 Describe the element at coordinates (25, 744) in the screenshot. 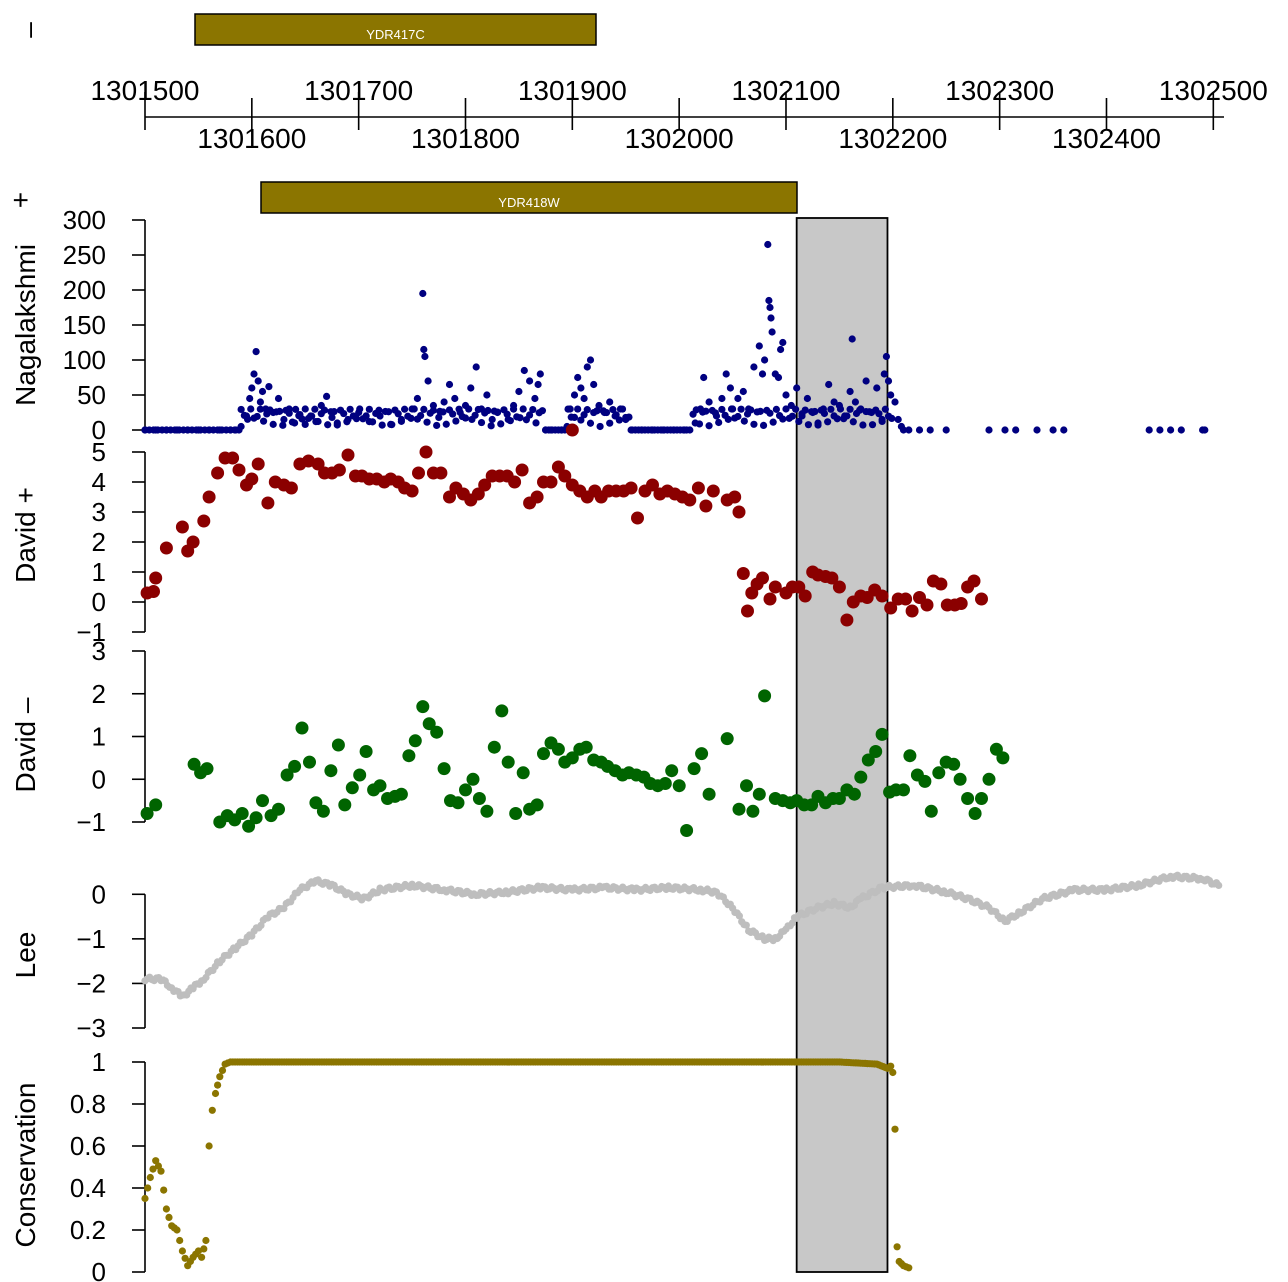

I see `y-label-david-minus: David –` at that location.